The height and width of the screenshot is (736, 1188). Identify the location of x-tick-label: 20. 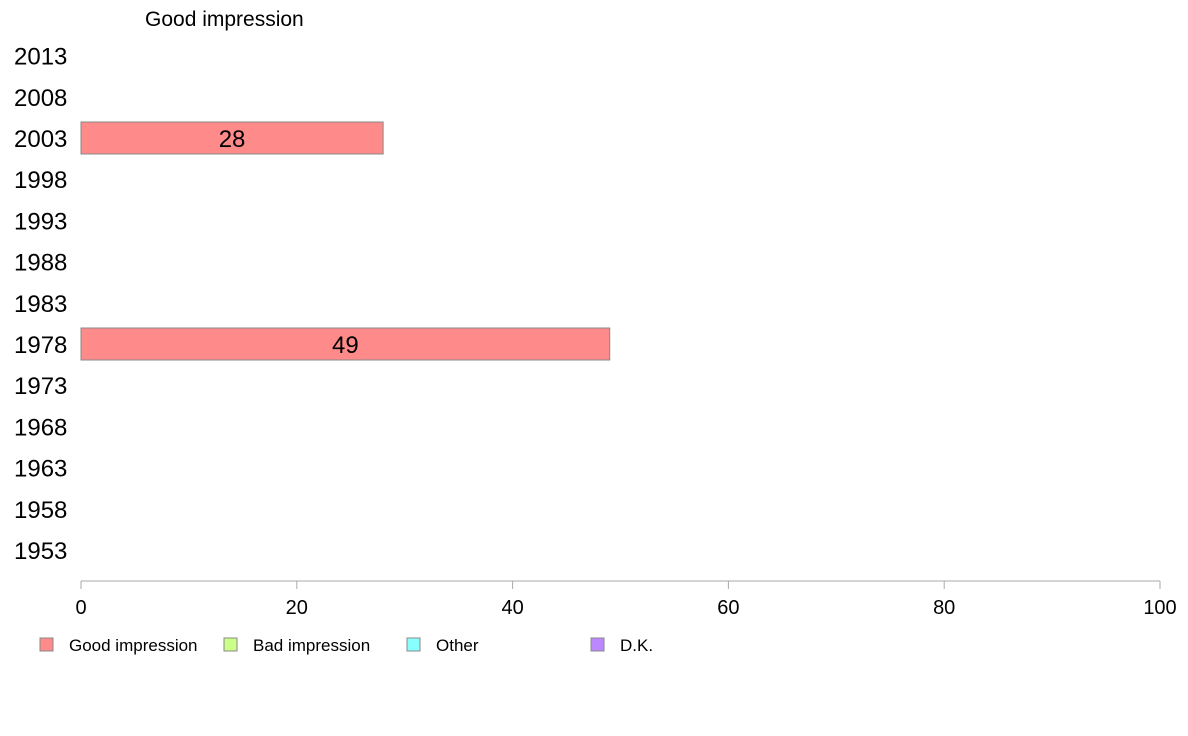
(297, 608).